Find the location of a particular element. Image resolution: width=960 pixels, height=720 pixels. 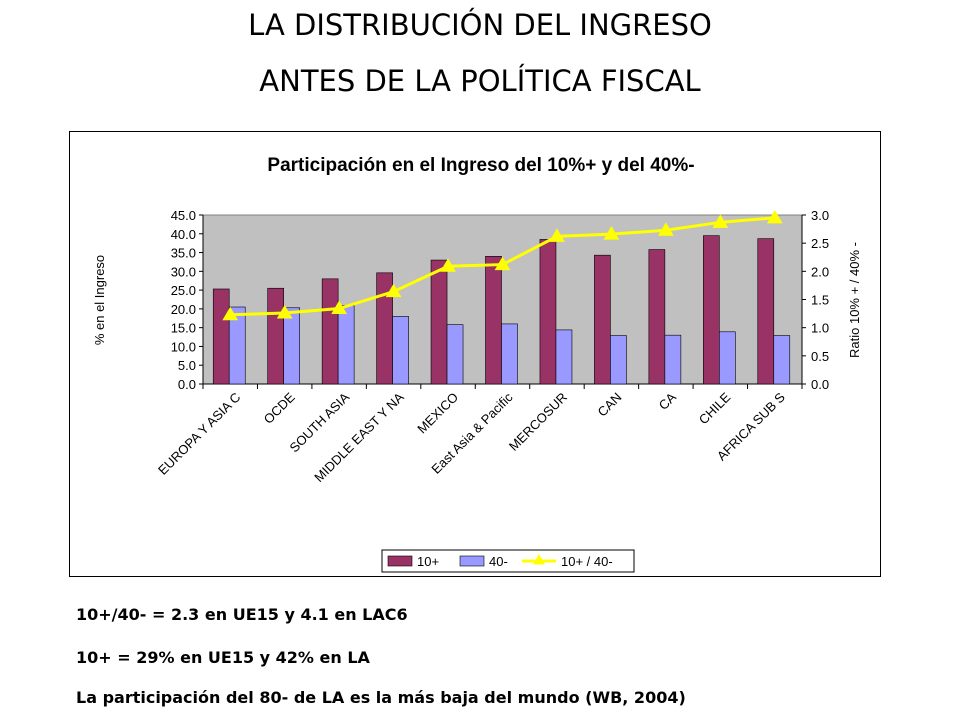

legend-label-10plus: 10+ is located at coordinates (428, 561).